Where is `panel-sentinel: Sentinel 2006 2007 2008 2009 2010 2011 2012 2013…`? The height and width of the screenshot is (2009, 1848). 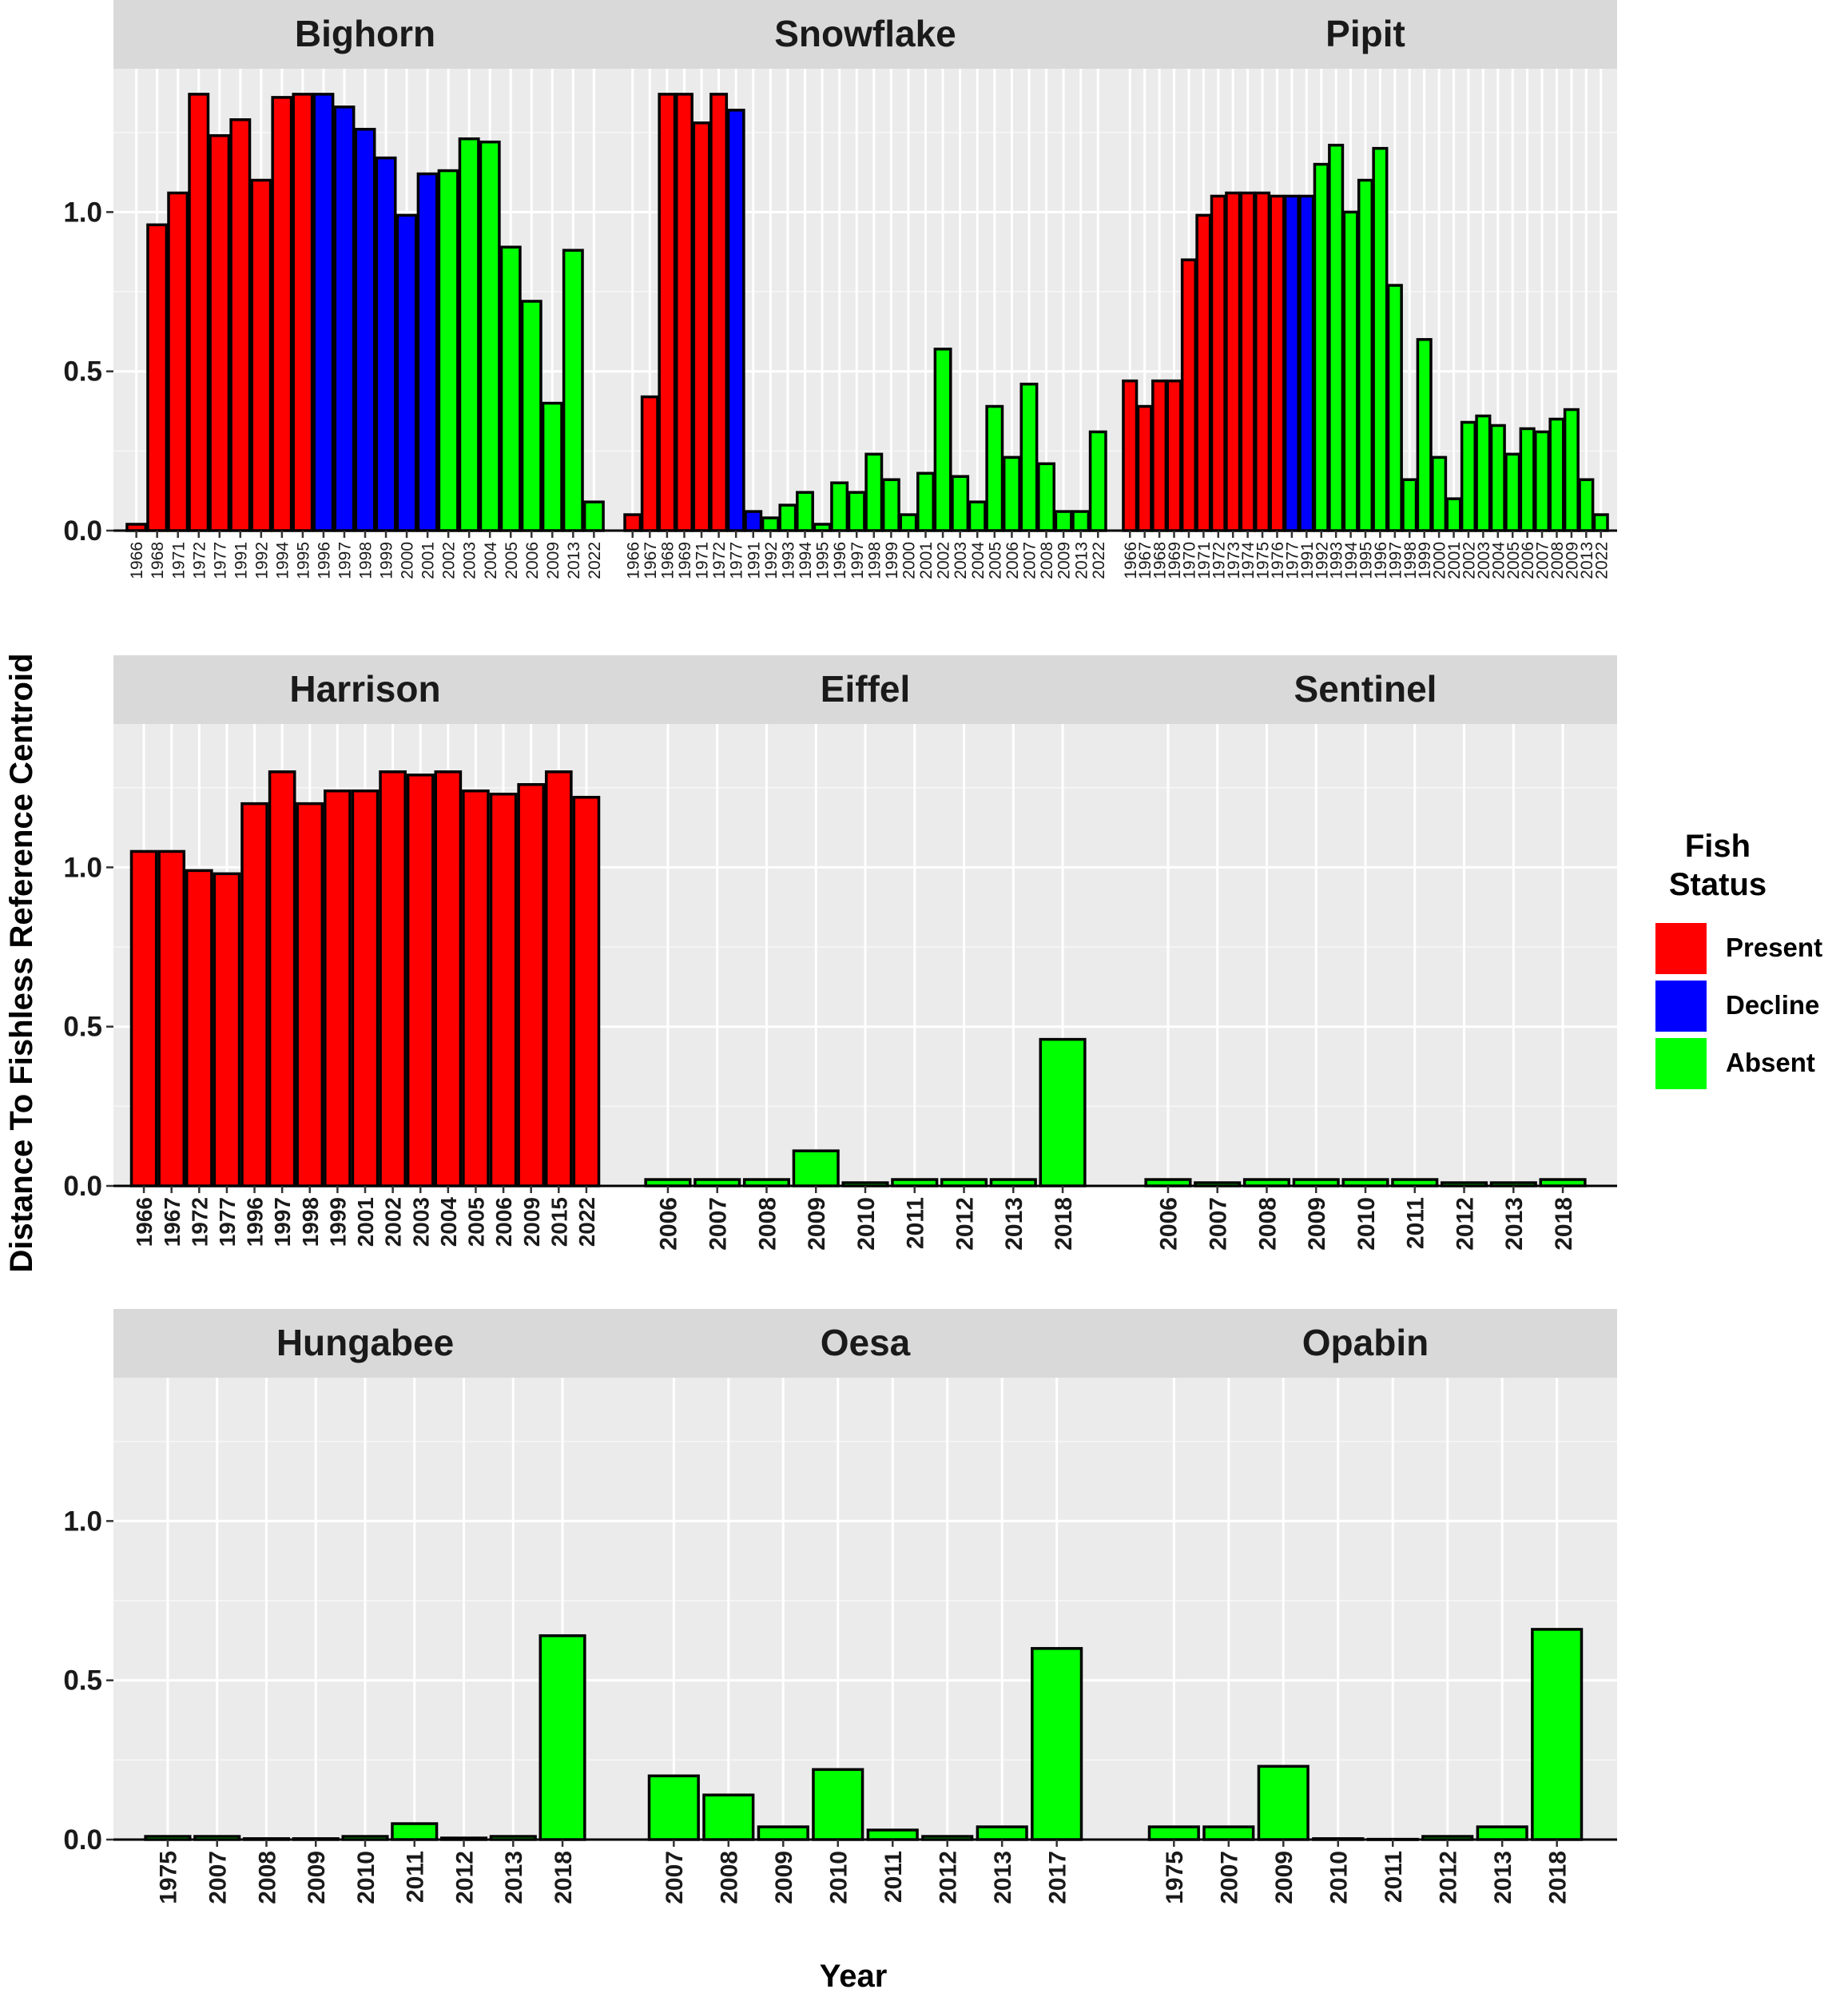 panel-sentinel: Sentinel 2006 2007 2008 2009 2010 2011 2012 2013… is located at coordinates (1366, 953).